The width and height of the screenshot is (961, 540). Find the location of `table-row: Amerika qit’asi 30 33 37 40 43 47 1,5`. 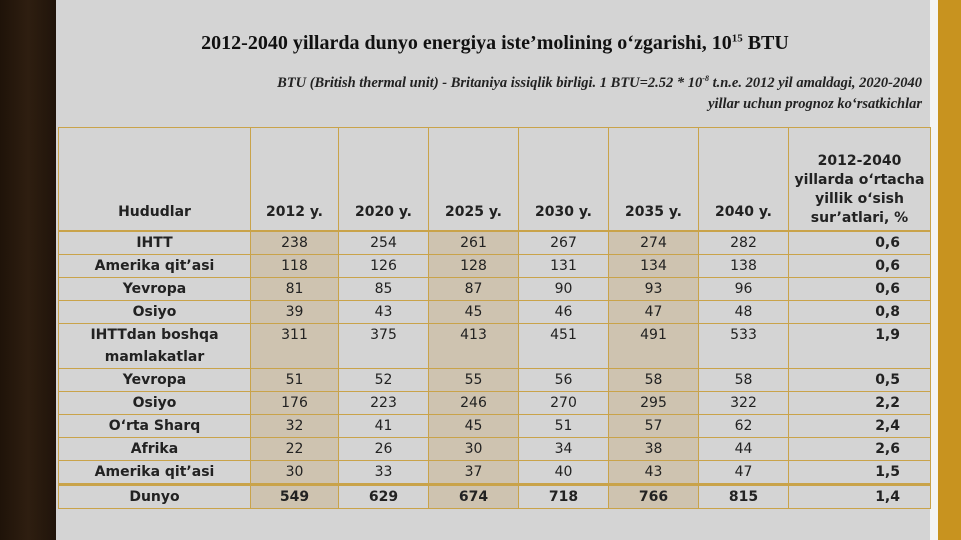

table-row: Amerika qit’asi 30 33 37 40 43 47 1,5 is located at coordinates (494, 472).